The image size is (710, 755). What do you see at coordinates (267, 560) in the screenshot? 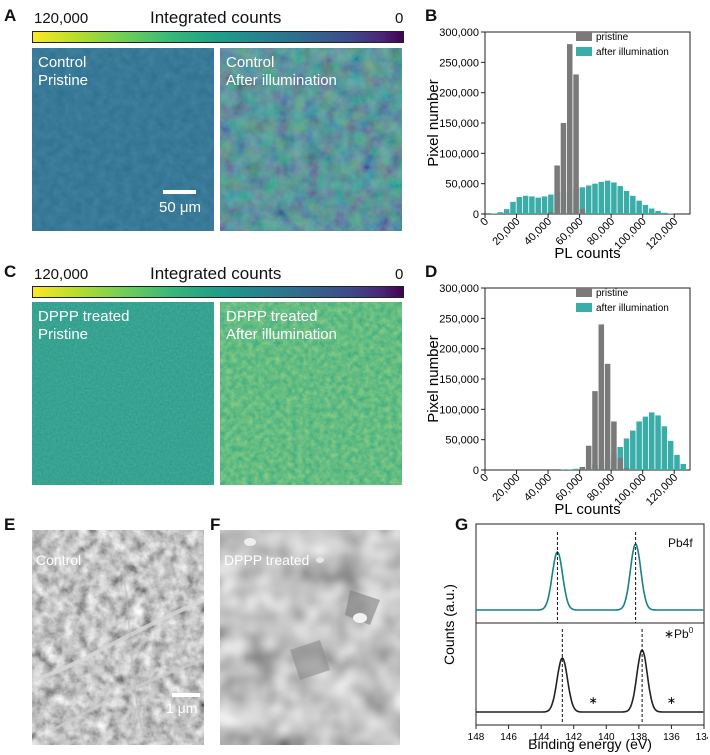
I see `sem-label-dppp: DPPP treated` at bounding box center [267, 560].